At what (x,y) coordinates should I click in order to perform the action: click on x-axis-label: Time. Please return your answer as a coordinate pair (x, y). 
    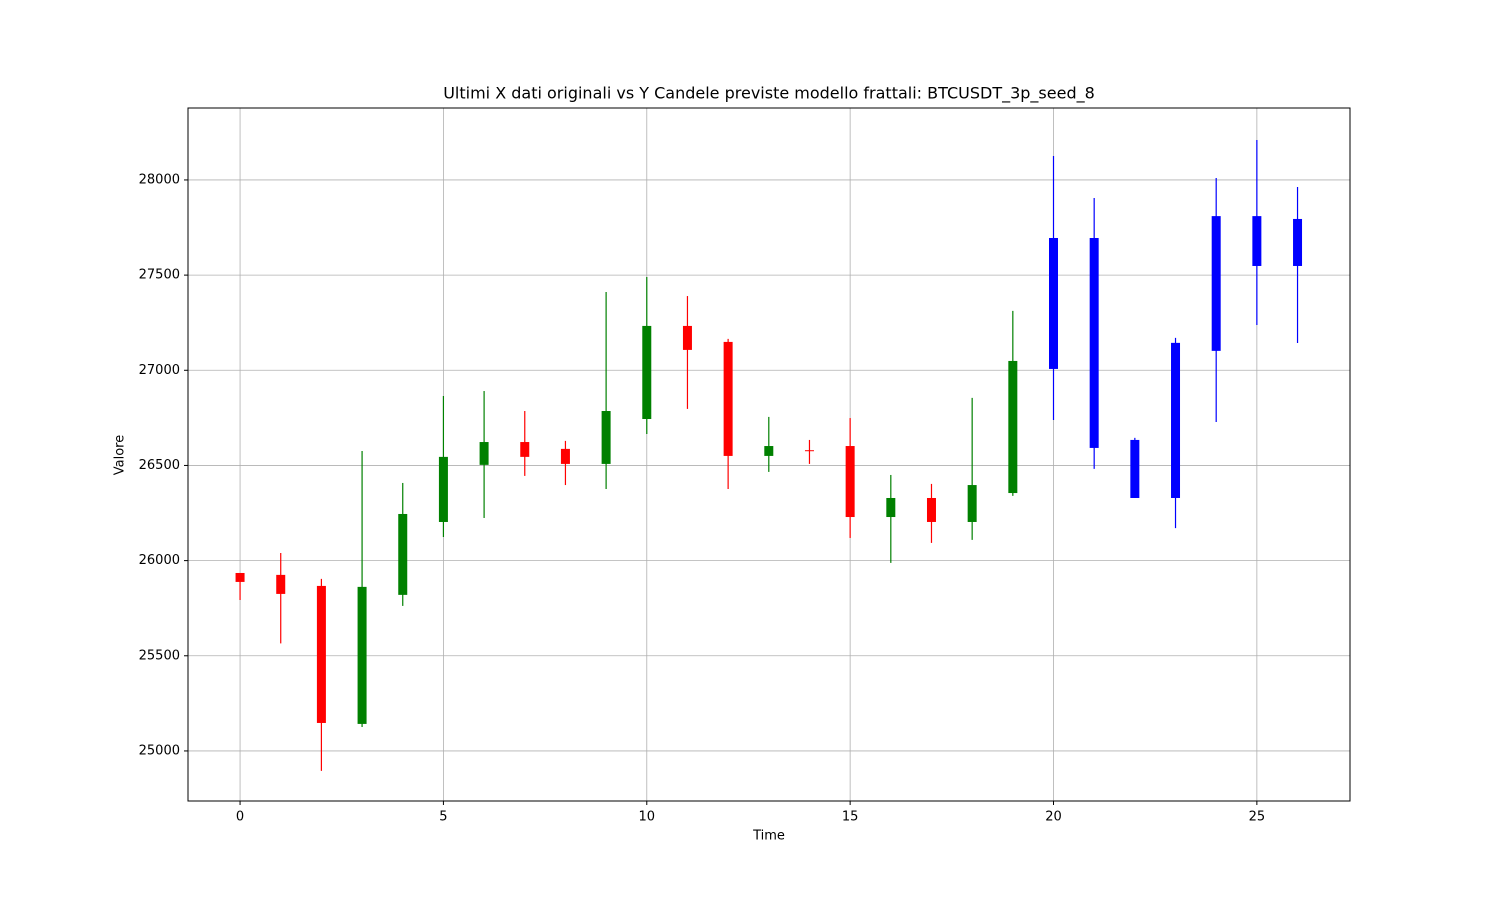
    Looking at the image, I should click on (768, 836).